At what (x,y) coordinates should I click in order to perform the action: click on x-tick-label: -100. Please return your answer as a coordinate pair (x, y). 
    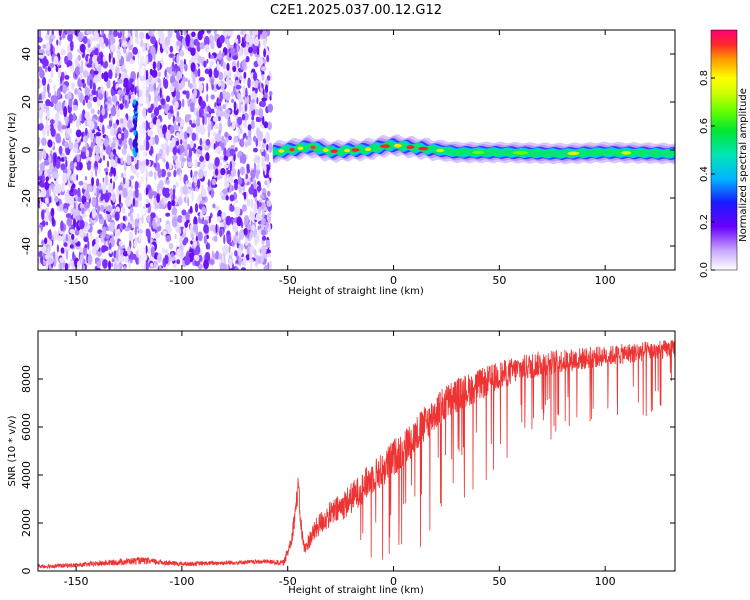
    Looking at the image, I should click on (181, 280).